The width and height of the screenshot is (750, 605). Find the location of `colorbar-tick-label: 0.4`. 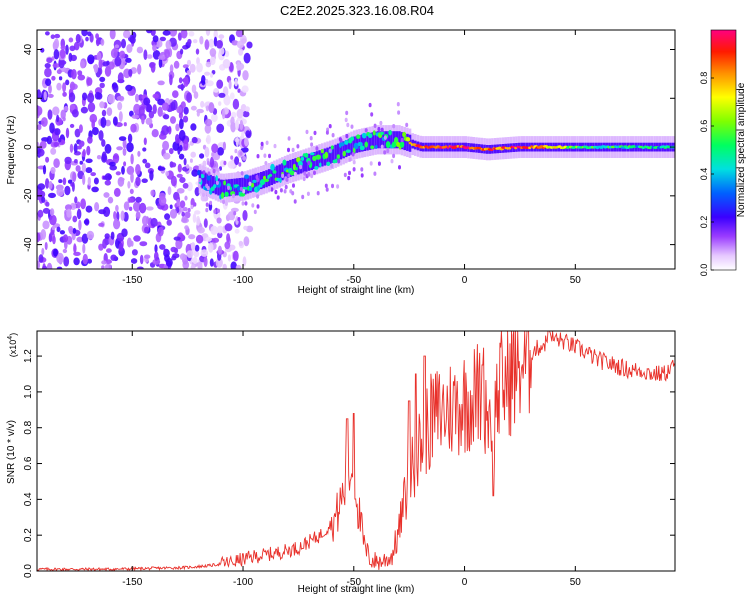

colorbar-tick-label: 0.4 is located at coordinates (704, 174).